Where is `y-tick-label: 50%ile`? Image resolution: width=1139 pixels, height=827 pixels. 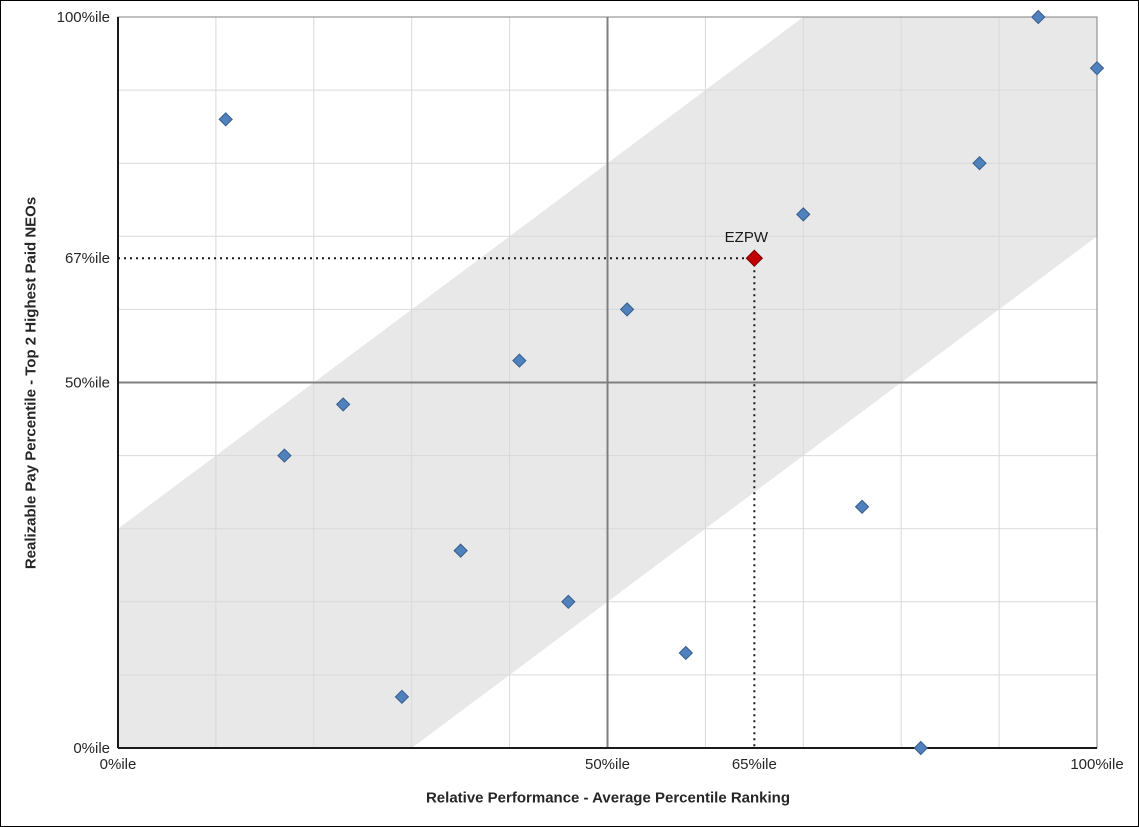
y-tick-label: 50%ile is located at coordinates (87, 383).